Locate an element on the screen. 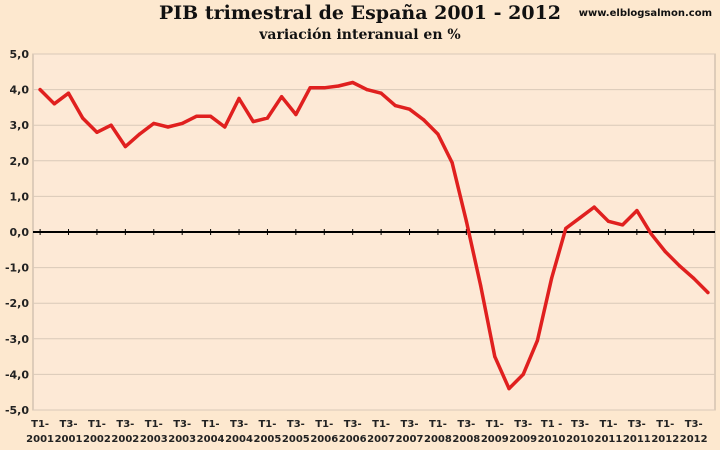 The image size is (720, 450). x-tick-label: T3-2003 is located at coordinates (182, 432).